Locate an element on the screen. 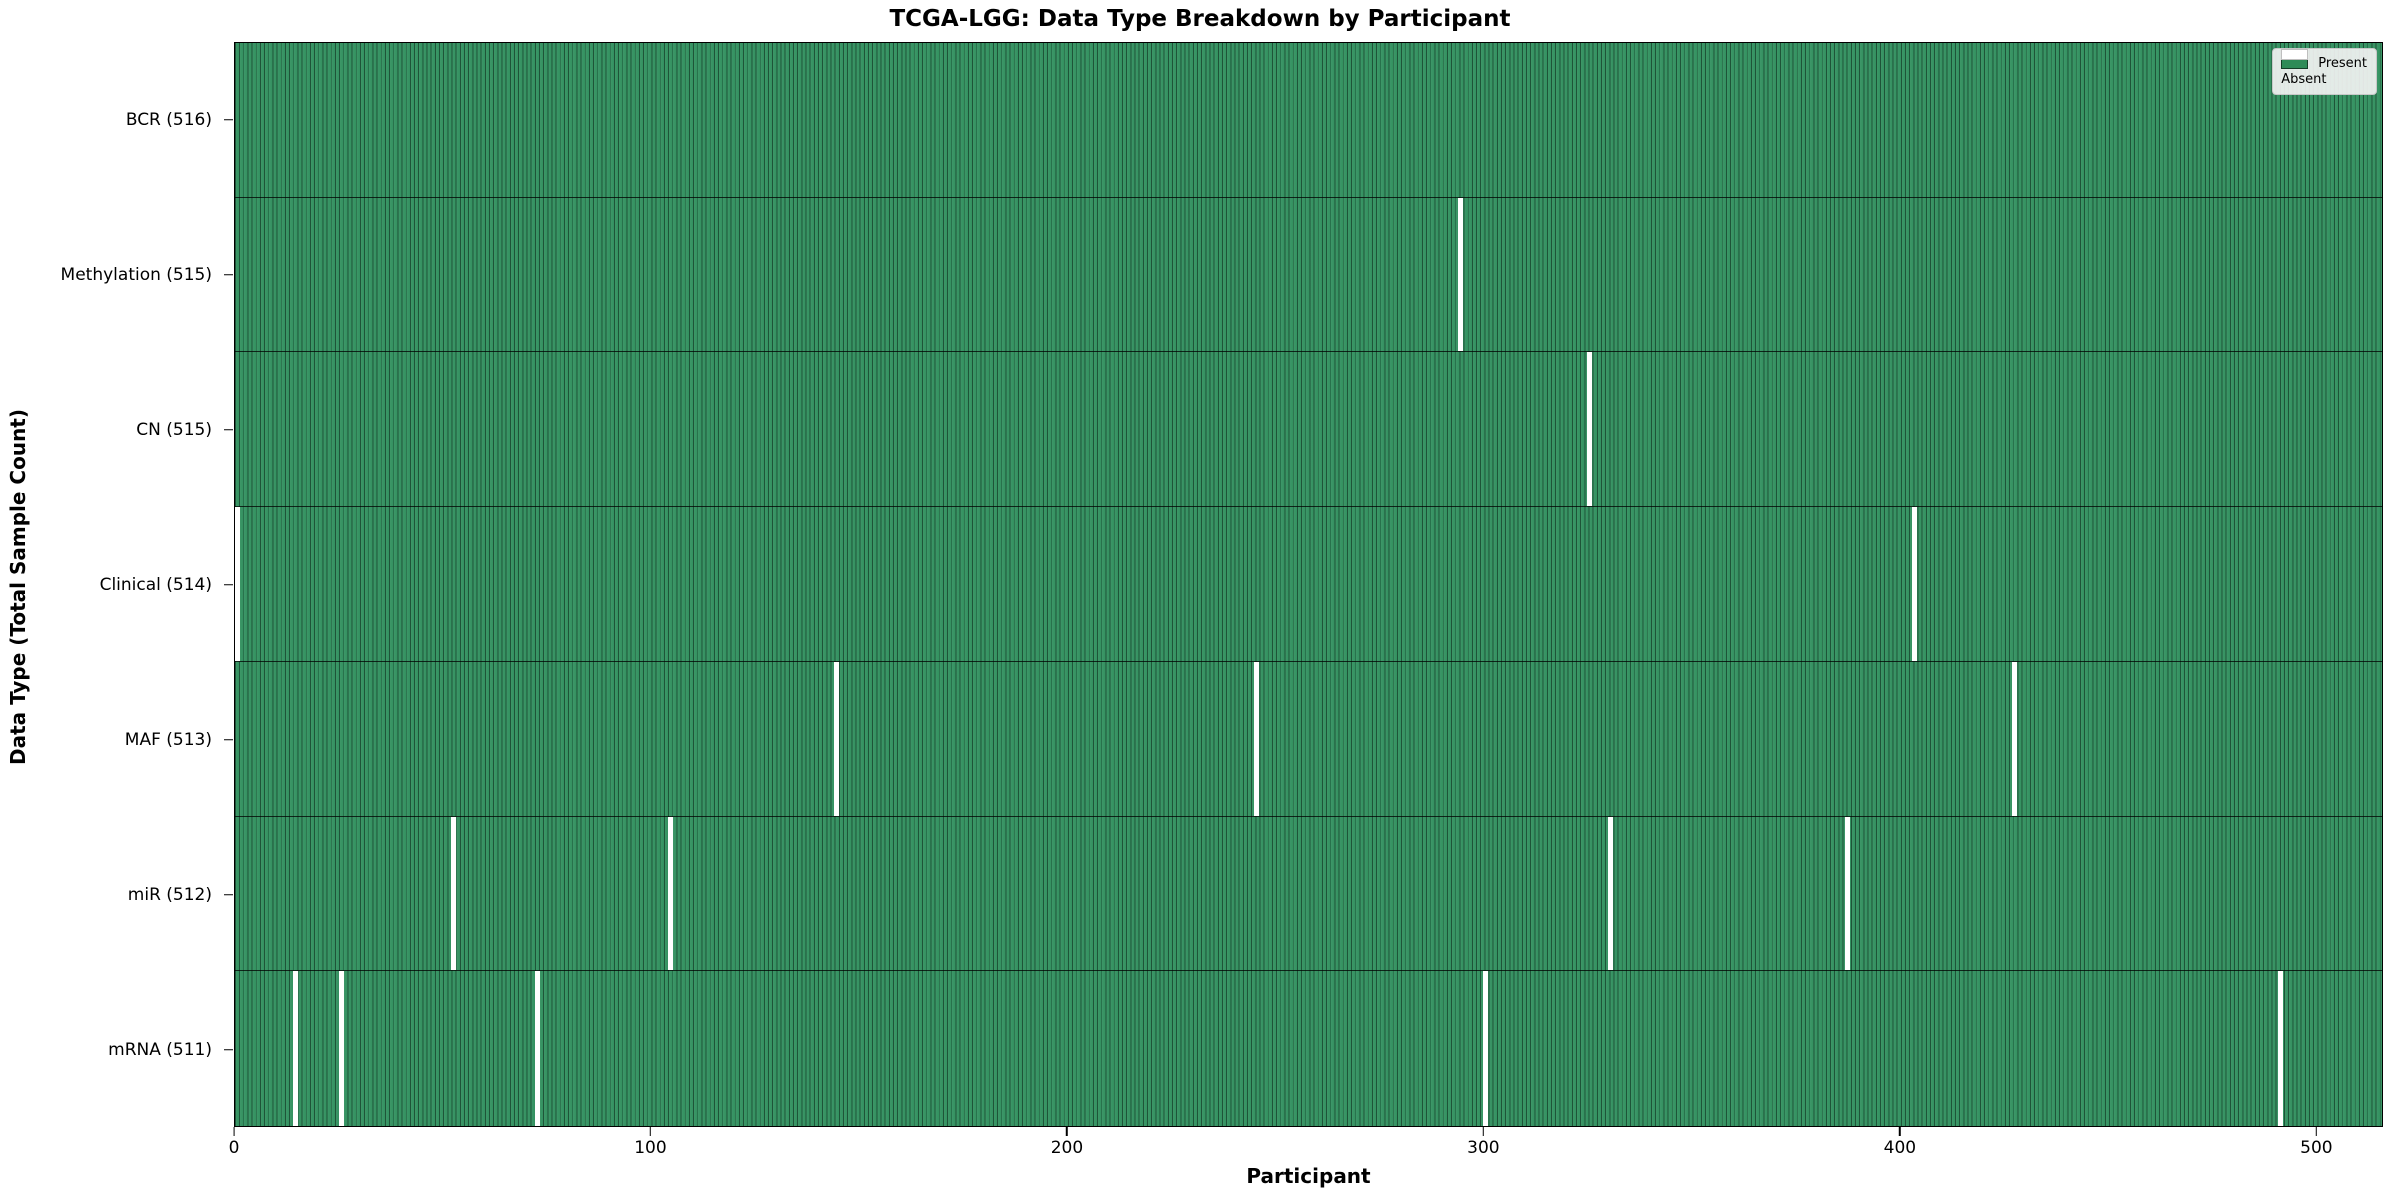 The height and width of the screenshot is (1200, 2400). x-tick-500: 500 is located at coordinates (2316, 1142).